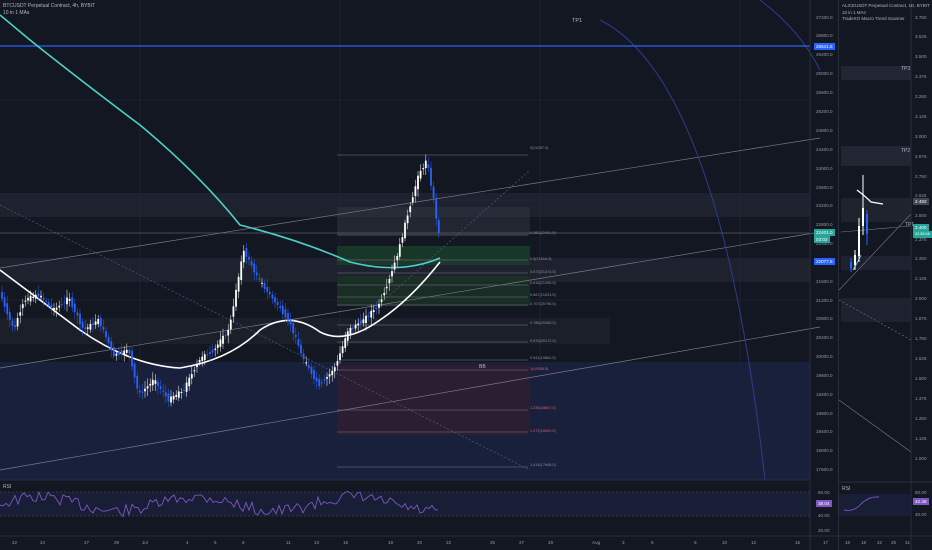  What do you see at coordinates (824, 530) in the screenshot?
I see `rsi-axis-label: 20.00` at bounding box center [824, 530].